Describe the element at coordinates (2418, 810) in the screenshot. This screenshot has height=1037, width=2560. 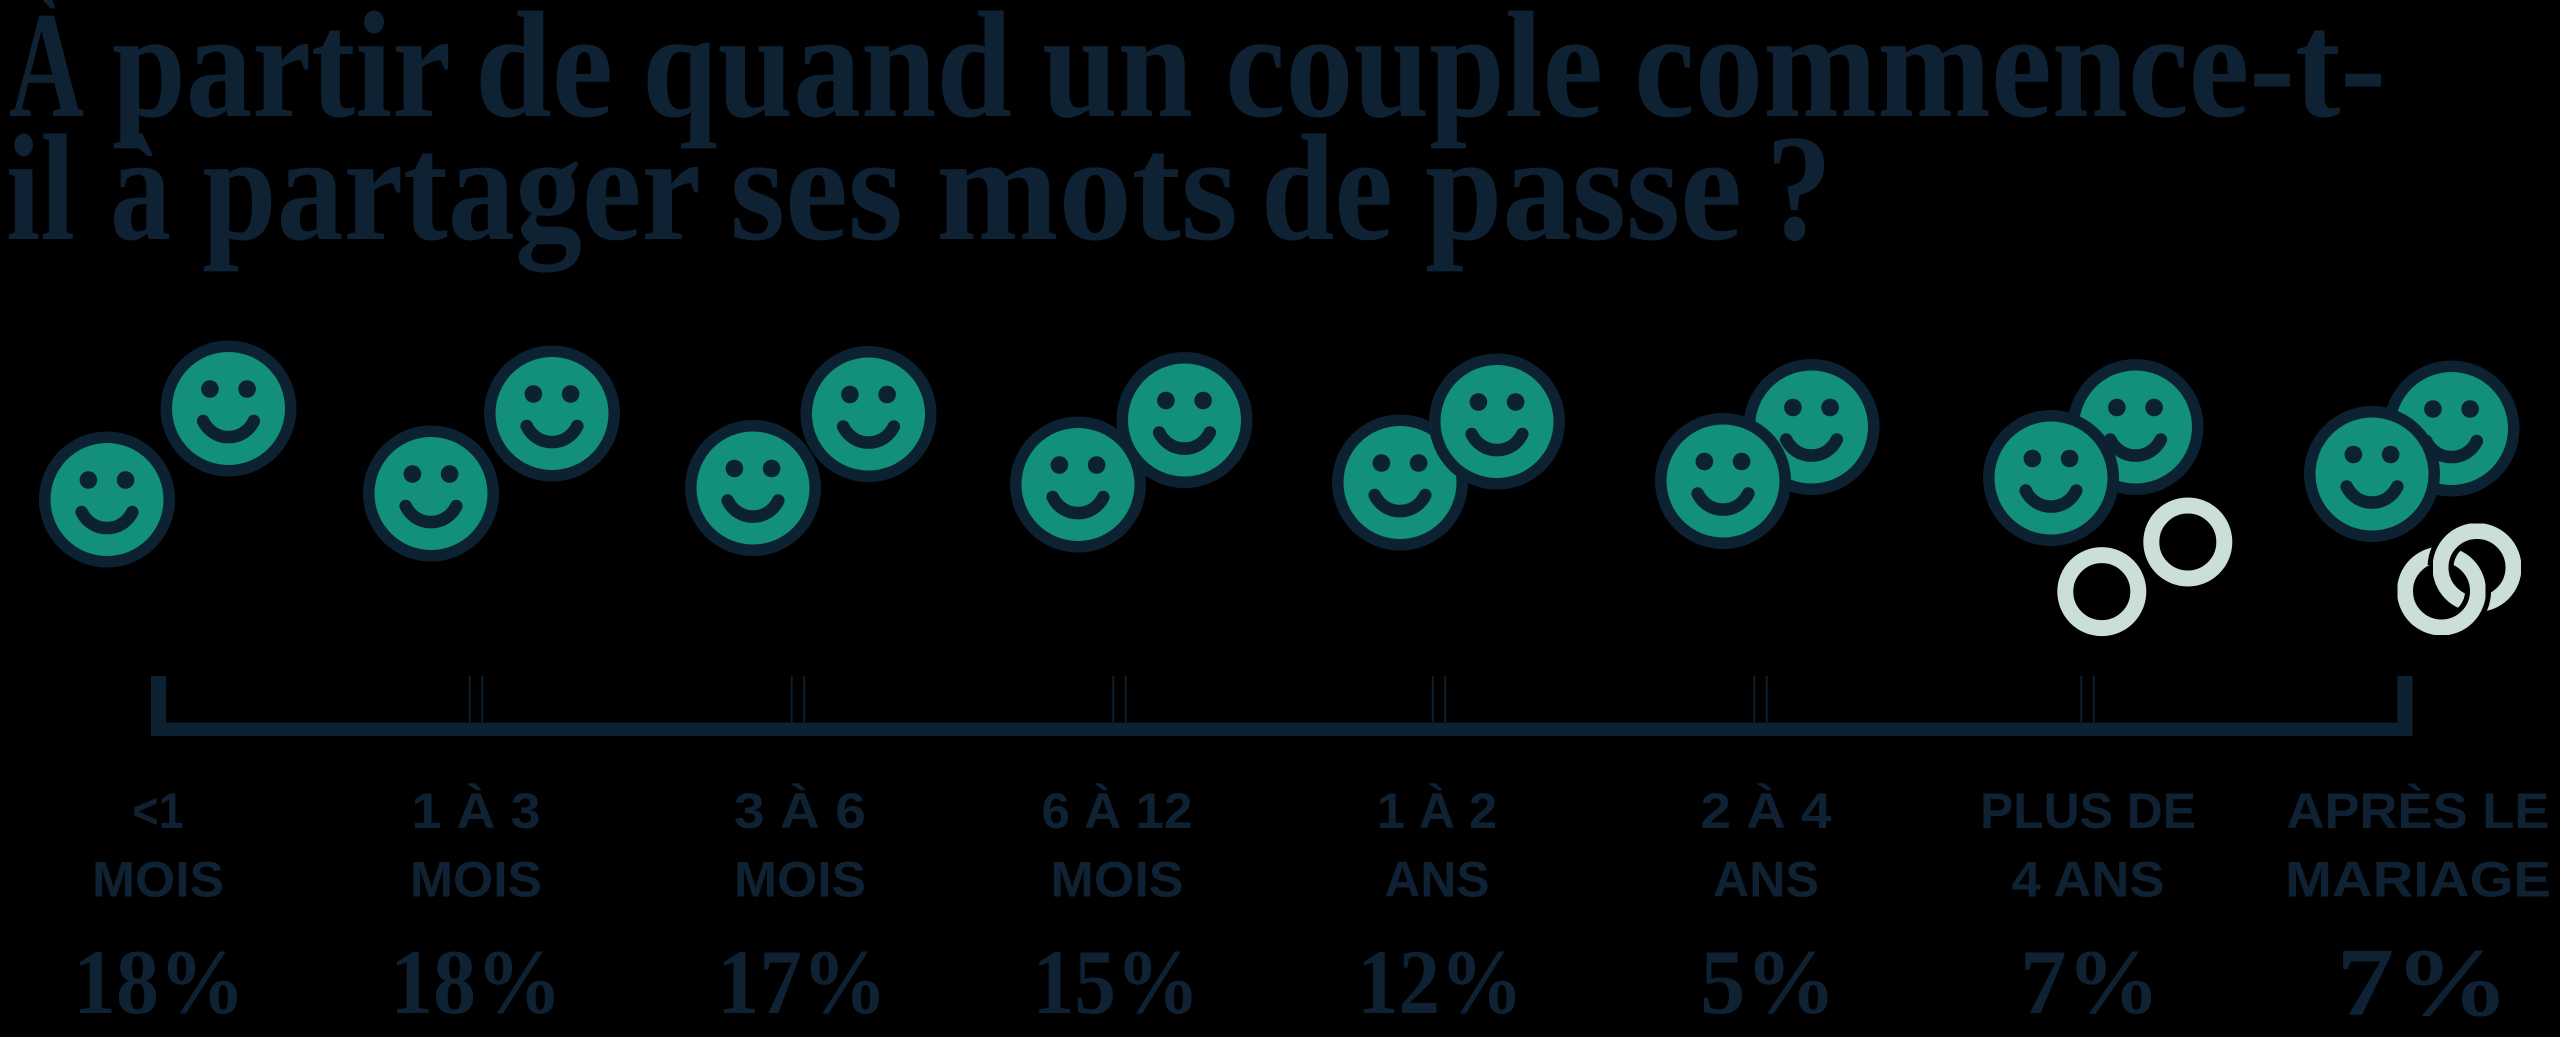
I see `svg-text: APRÈS LE` at that location.